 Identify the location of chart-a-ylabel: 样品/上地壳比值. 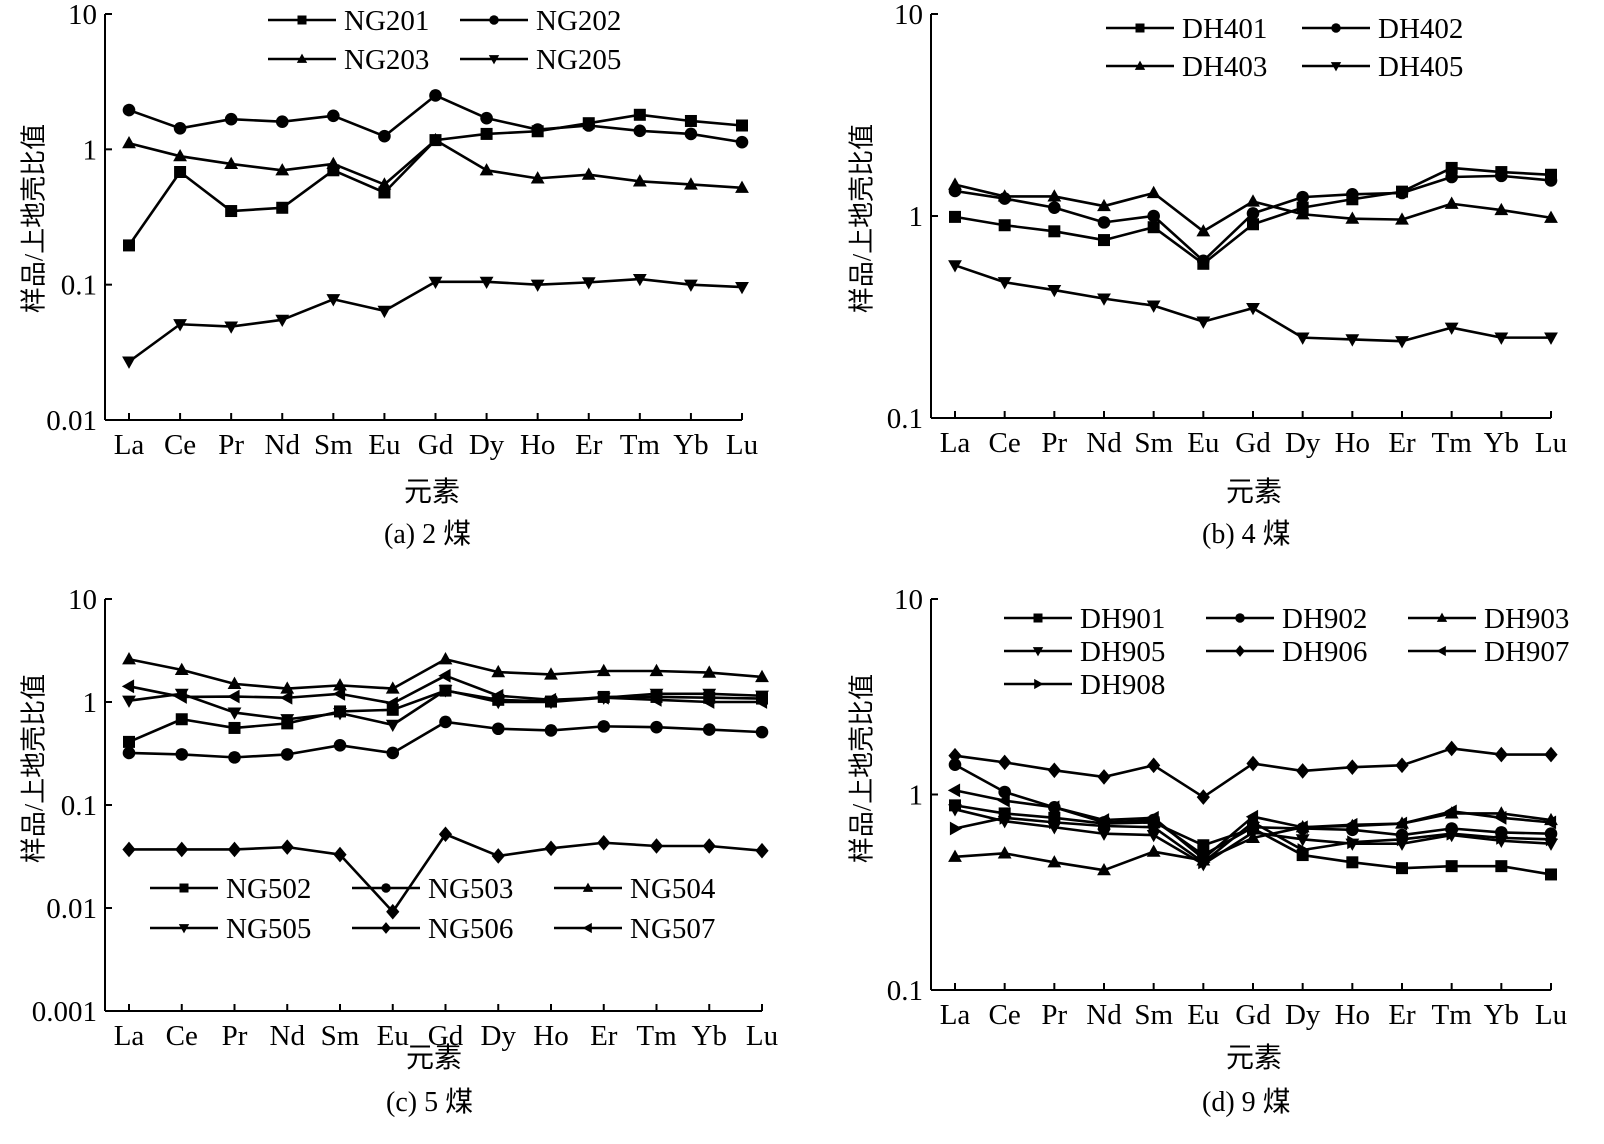
(34, 218).